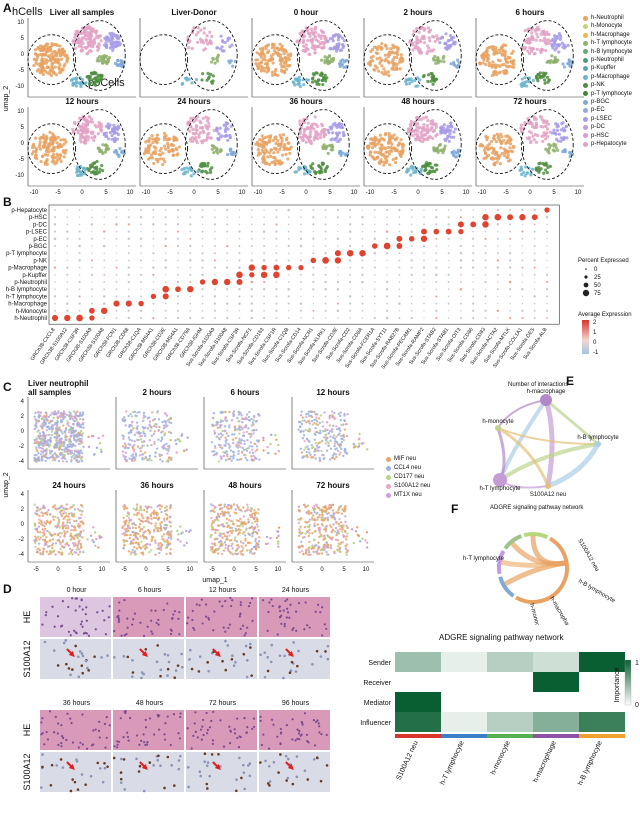 The height and width of the screenshot is (817, 640). Describe the element at coordinates (585, 77) in the screenshot. I see `legend-swatch` at that location.